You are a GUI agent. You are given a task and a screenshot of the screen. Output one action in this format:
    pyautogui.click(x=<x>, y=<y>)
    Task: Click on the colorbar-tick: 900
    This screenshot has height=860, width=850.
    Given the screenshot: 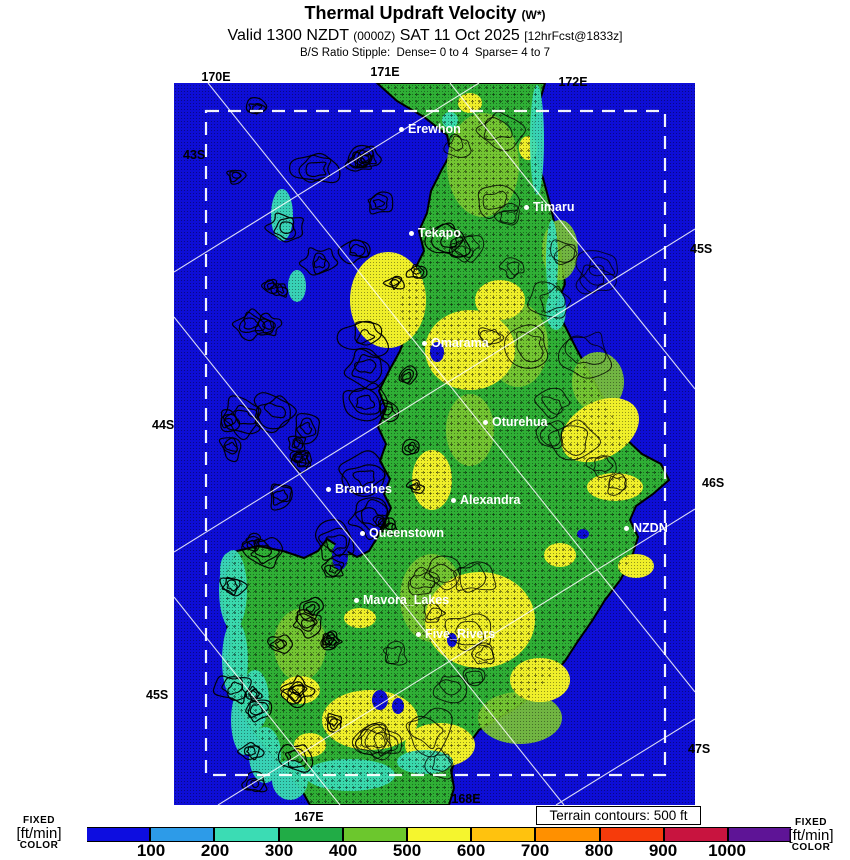 What is the action you would take?
    pyautogui.click(x=663, y=850)
    